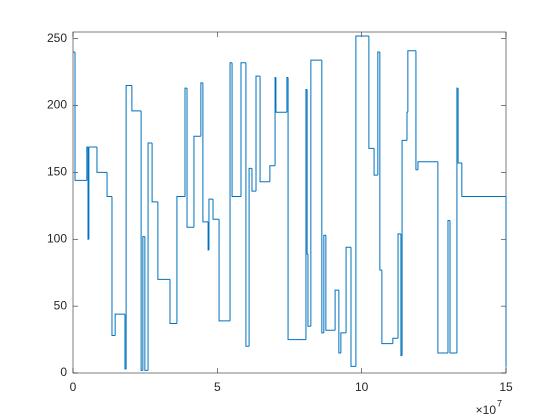 The height and width of the screenshot is (420, 560). Describe the element at coordinates (63, 372) in the screenshot. I see `y-tick-label: 0` at that location.